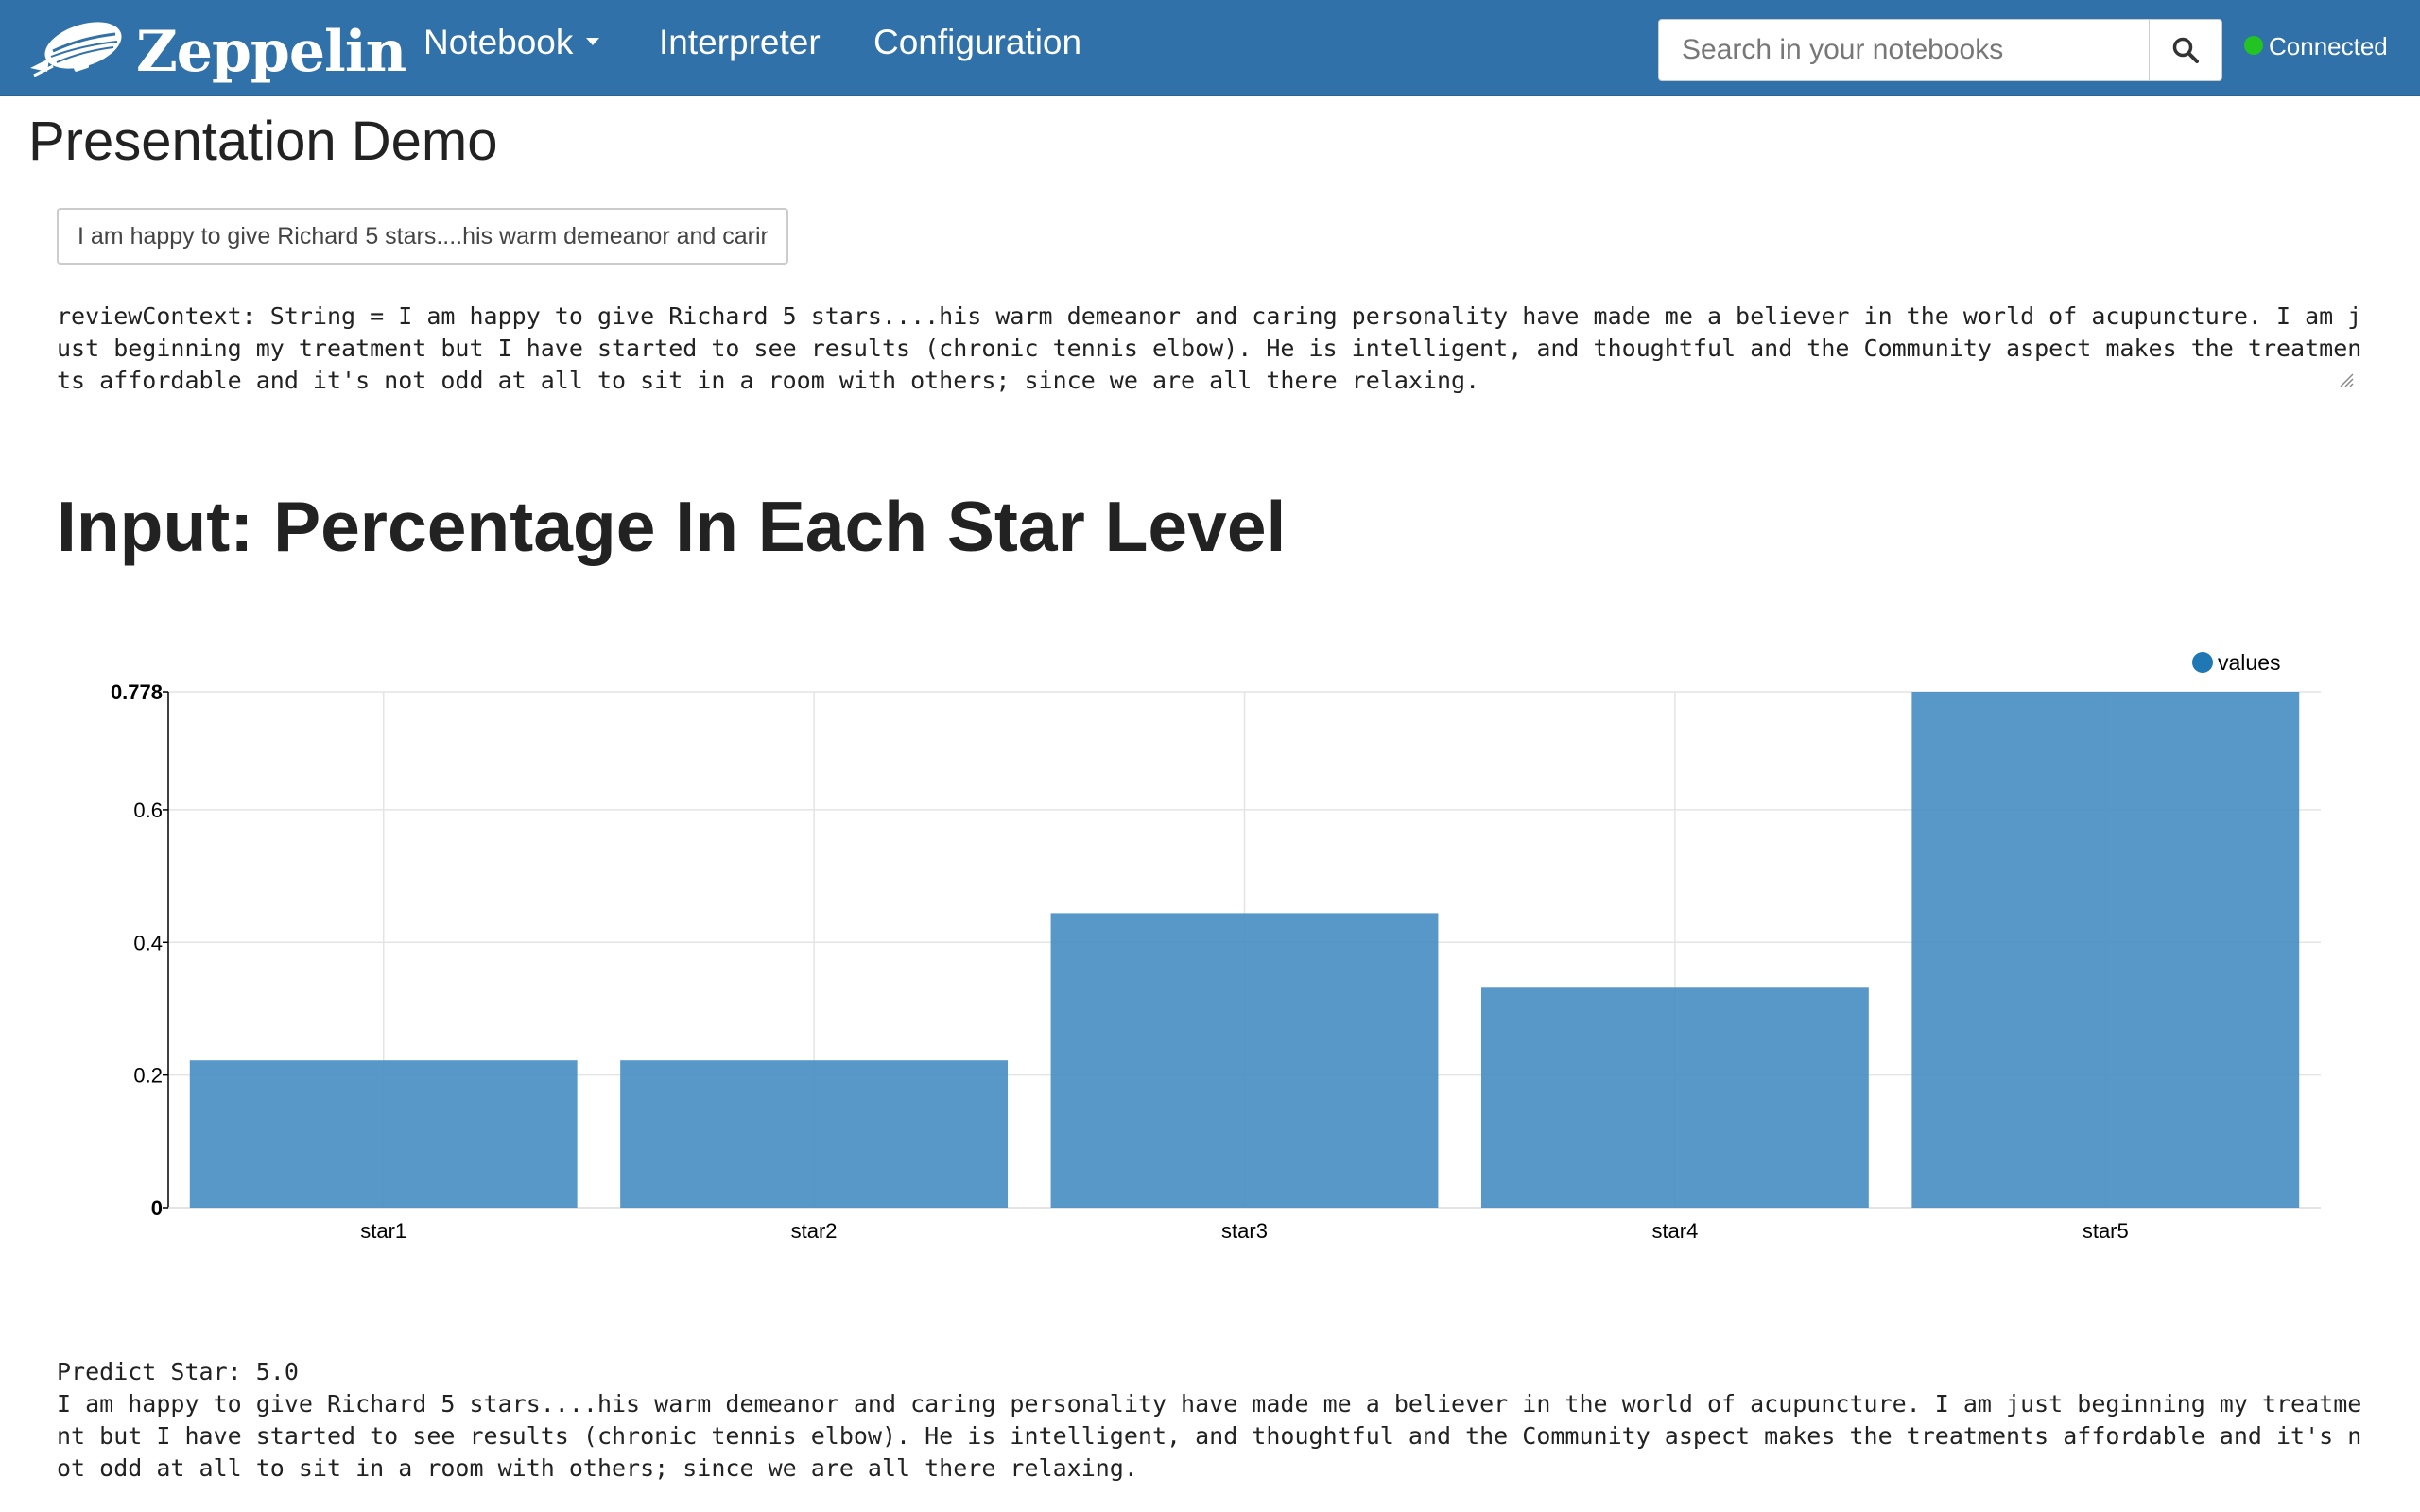 The height and width of the screenshot is (1512, 2420). Describe the element at coordinates (76, 49) in the screenshot. I see `zeppelin-logo-icon` at that location.